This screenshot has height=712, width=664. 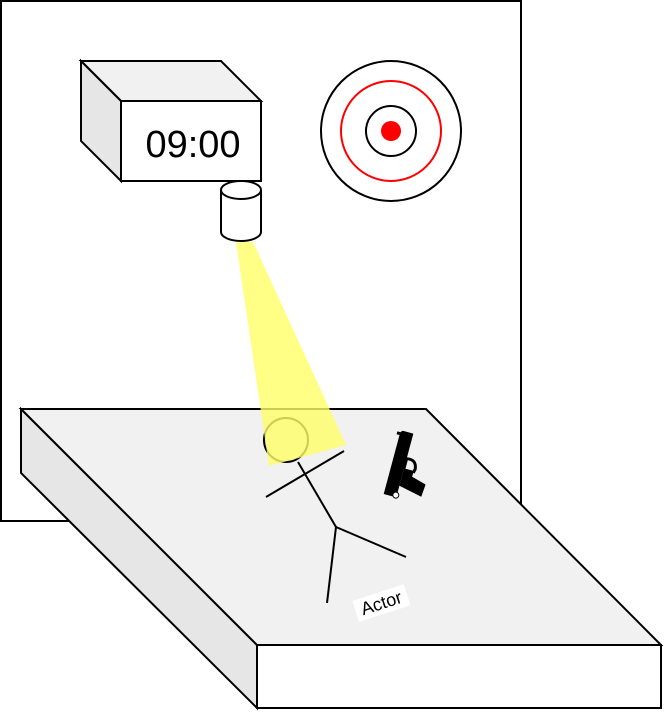 I want to click on target-icon, so click(x=391, y=131).